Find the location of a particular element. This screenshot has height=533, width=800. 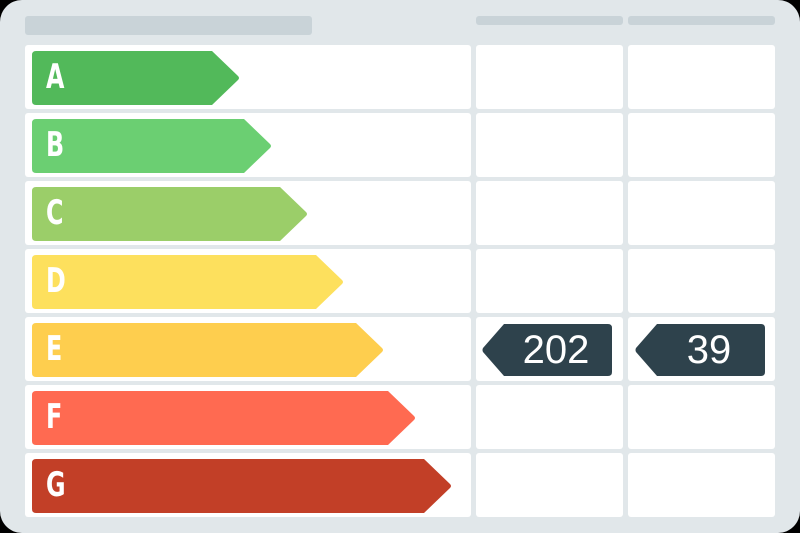

rating-arrow-a: A is located at coordinates (136, 78).